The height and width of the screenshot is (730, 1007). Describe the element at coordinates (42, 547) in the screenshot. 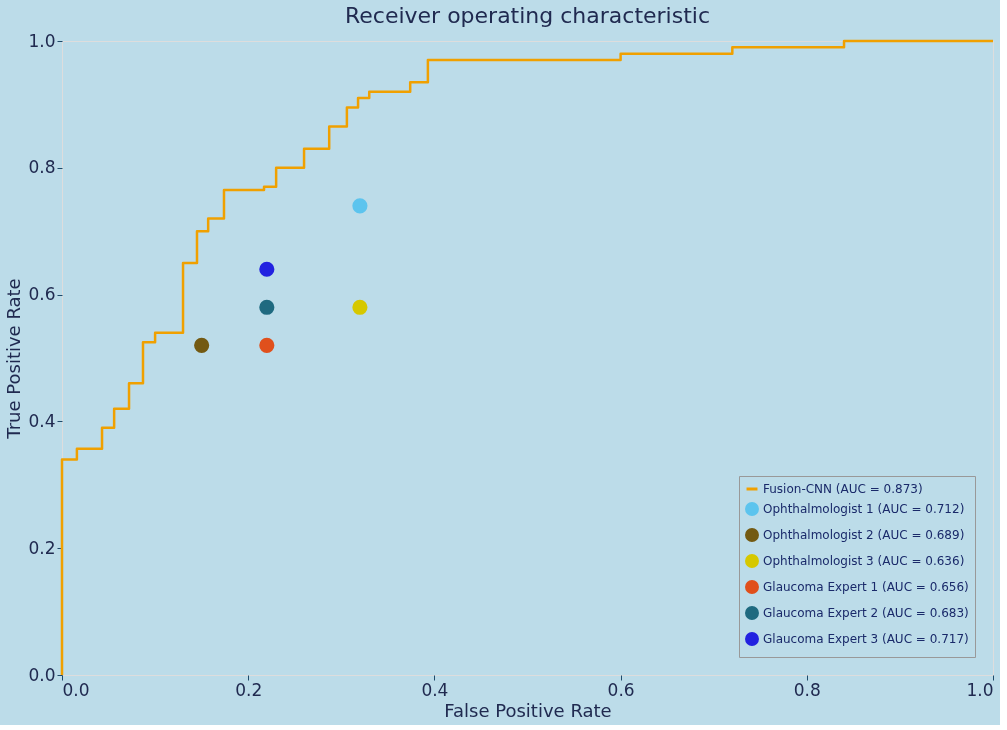

I see `y-tick-label: 0.2` at that location.